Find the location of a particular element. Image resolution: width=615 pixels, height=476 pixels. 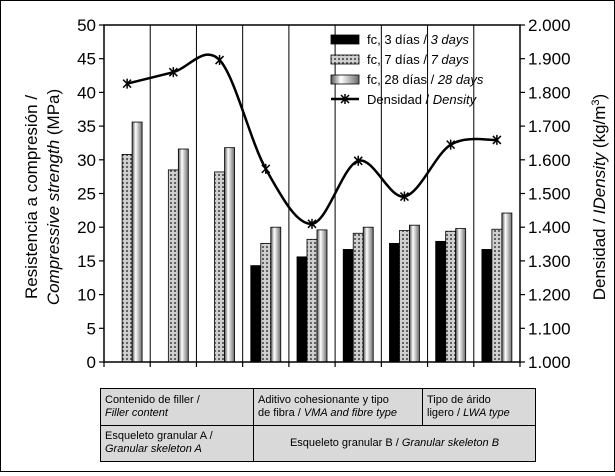

legend-swatch-fc28 is located at coordinates (345, 79).